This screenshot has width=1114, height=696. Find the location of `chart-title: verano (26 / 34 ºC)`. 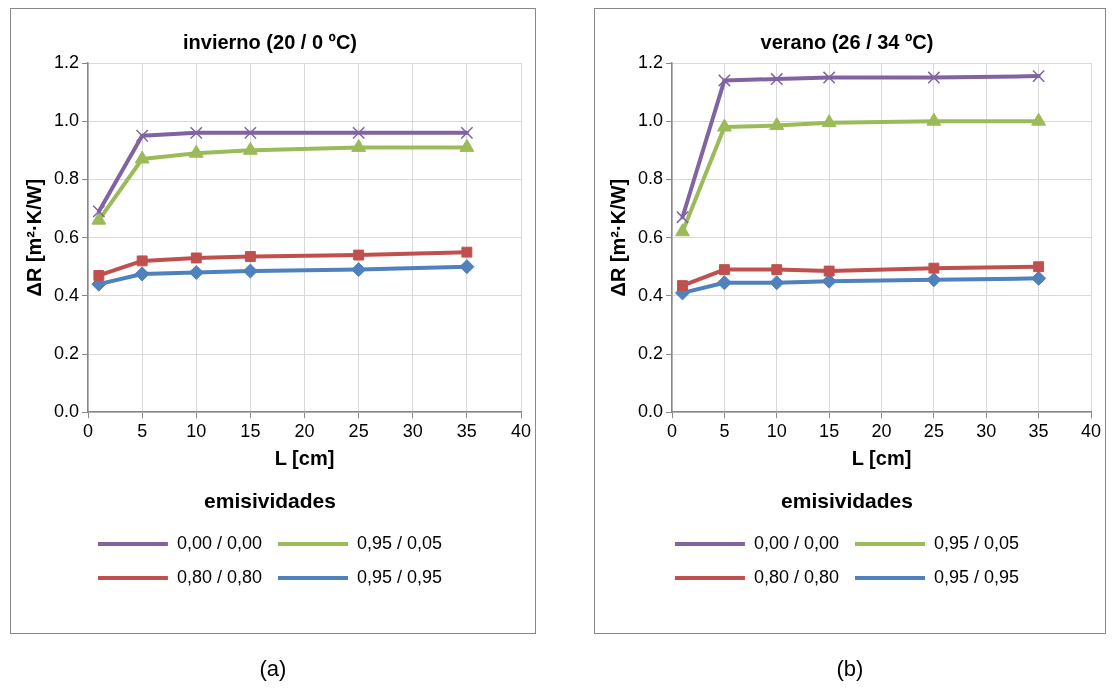

chart-title: verano (26 / 34 ºC) is located at coordinates (847, 41).